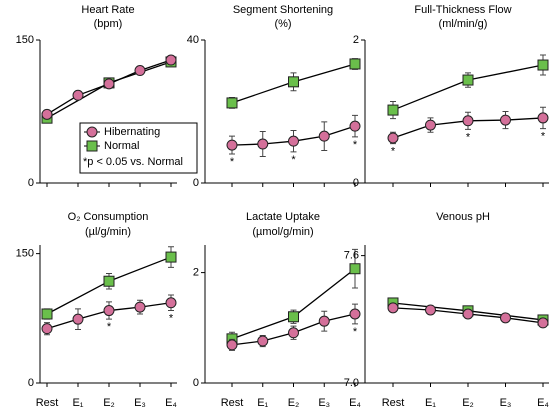 The image size is (559, 415). What do you see at coordinates (133, 162) in the screenshot?
I see `legend-note: *p < 0.05 vs. Normal` at bounding box center [133, 162].